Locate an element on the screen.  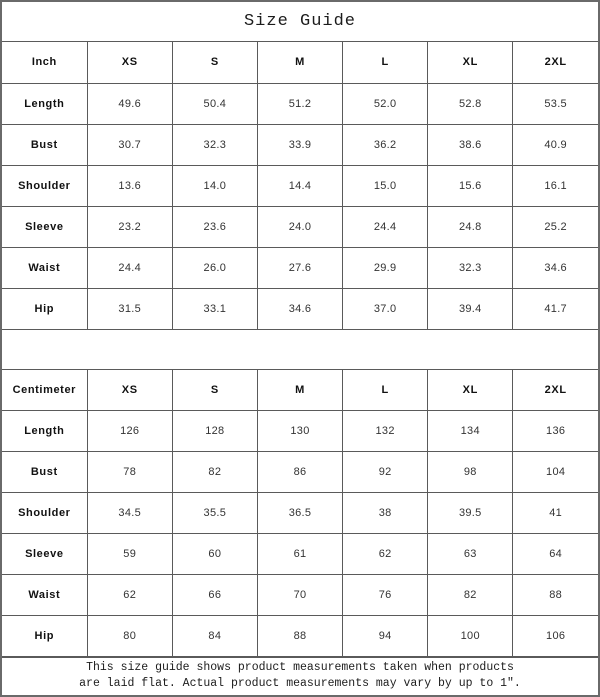
cell-value: 61 is located at coordinates (300, 553).